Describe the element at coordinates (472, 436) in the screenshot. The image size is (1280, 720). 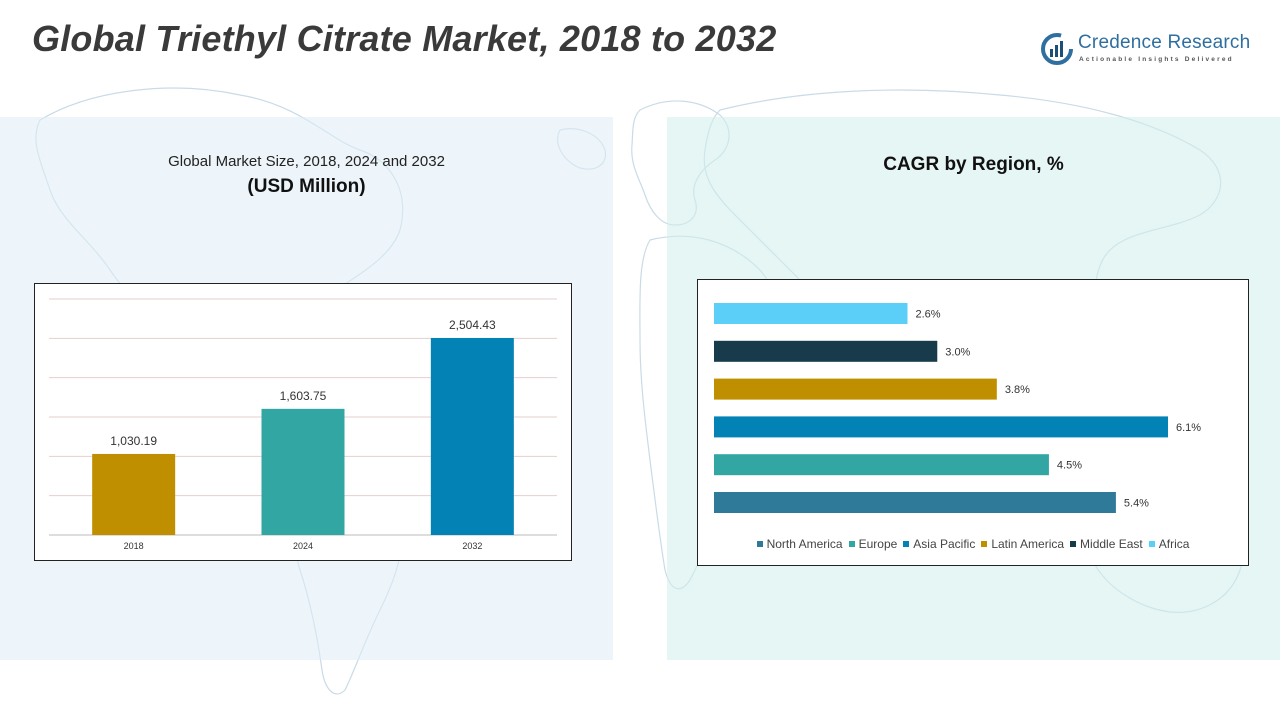
I see `bar-2032` at that location.